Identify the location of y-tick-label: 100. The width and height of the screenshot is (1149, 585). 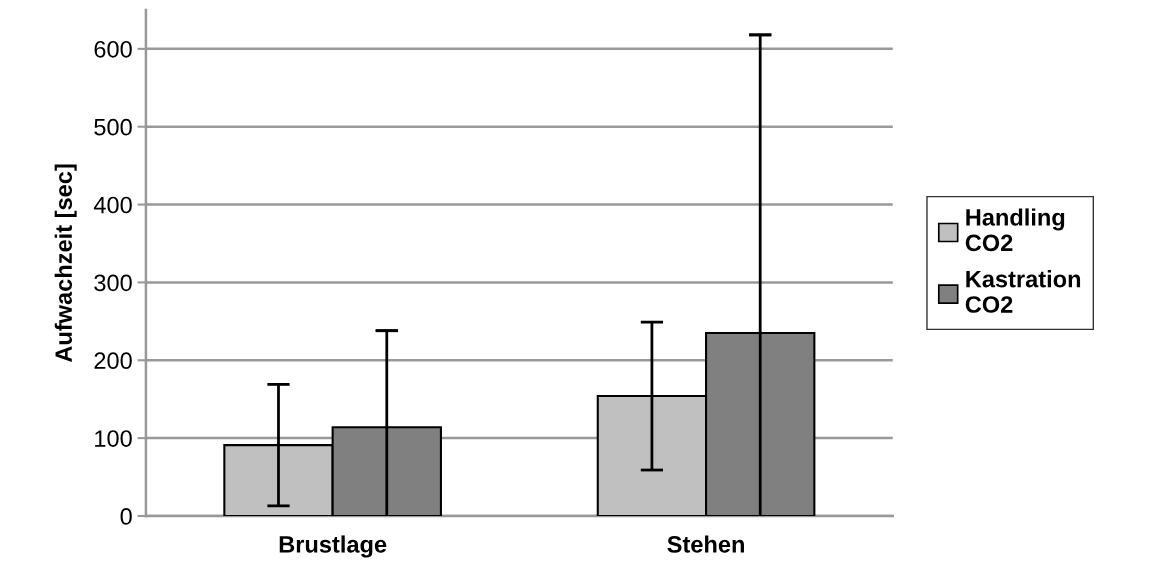
(113, 438).